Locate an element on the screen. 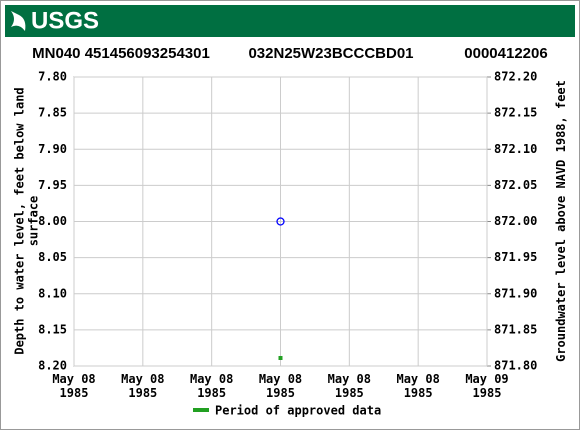 This screenshot has width=580, height=430. approved-period is located at coordinates (280, 358).